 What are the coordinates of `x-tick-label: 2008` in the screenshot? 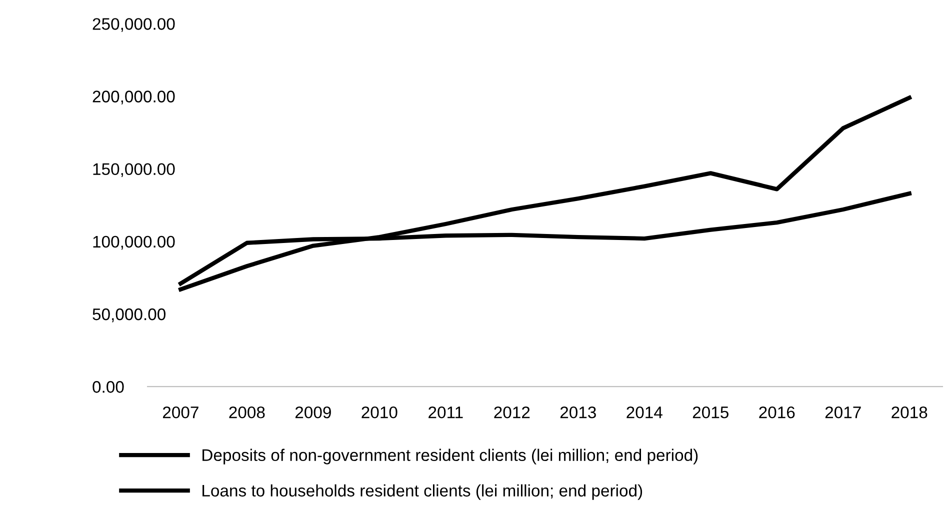 It's located at (247, 412).